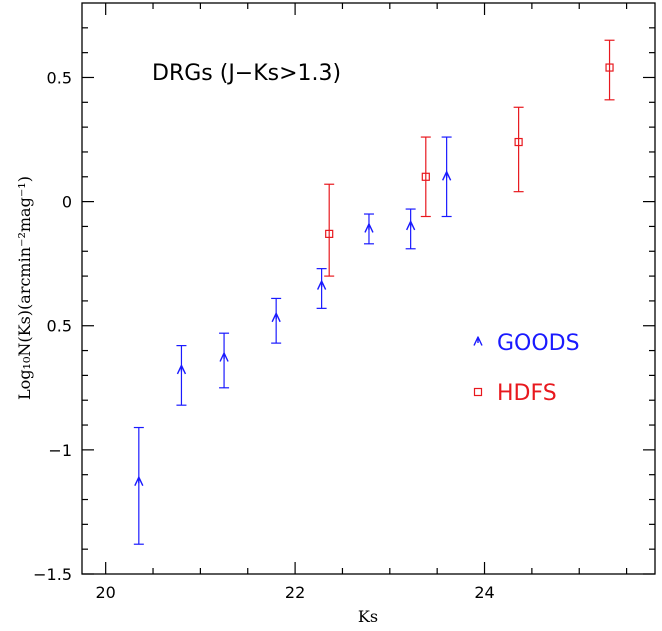  Describe the element at coordinates (368, 616) in the screenshot. I see `x-axis-label: Ks` at that location.